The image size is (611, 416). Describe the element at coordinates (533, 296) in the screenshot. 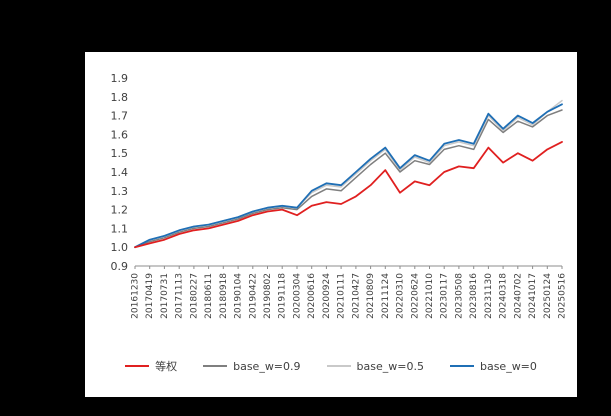

I see `x-tick-label: 20241017` at that location.